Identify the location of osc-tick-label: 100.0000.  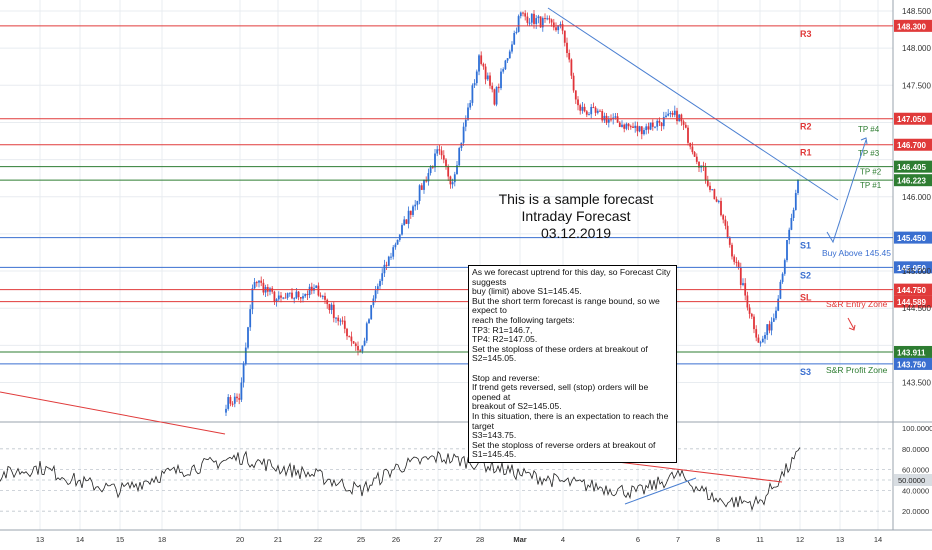
(917, 428).